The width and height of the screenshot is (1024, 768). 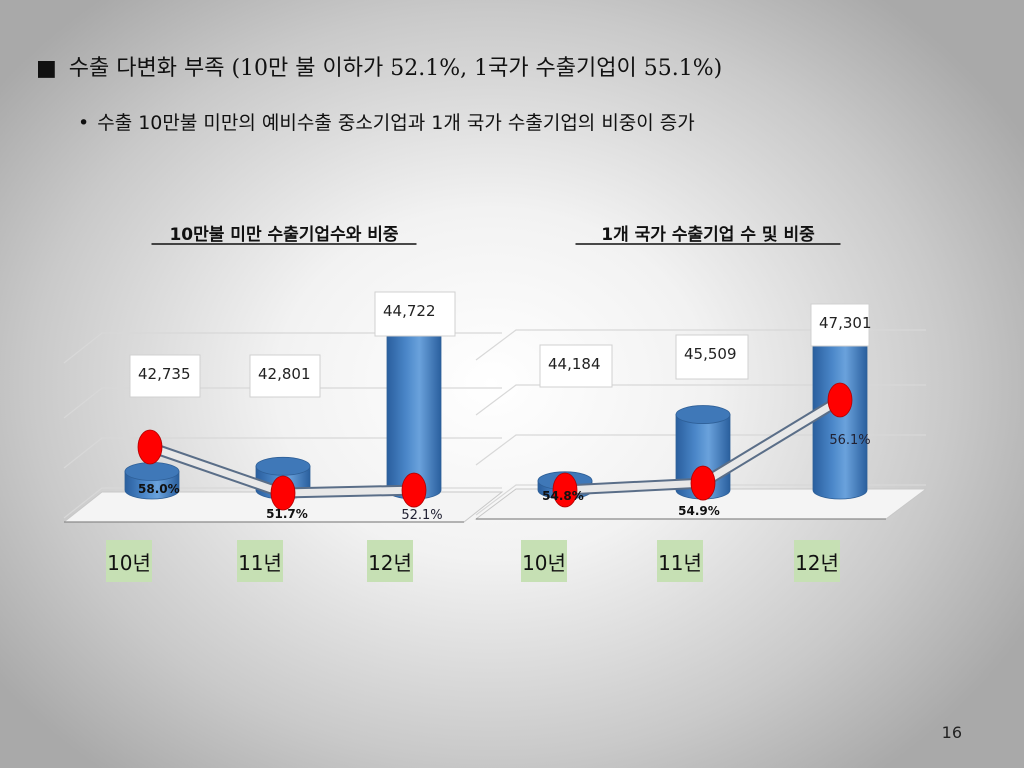 I want to click on value-label: 42,735, so click(x=165, y=376).